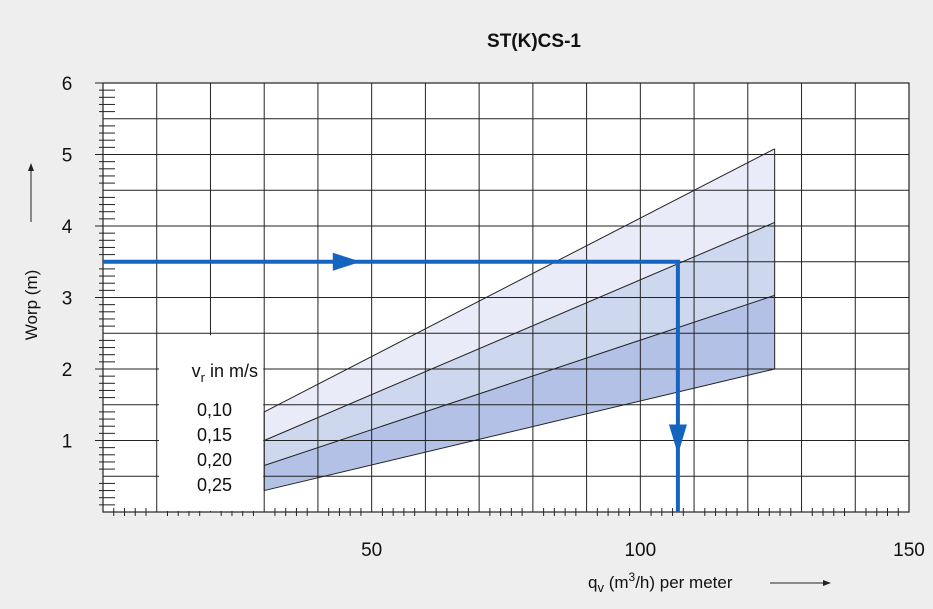 This screenshot has height=609, width=933. I want to click on x-axis-label-subscript: v, so click(600, 587).